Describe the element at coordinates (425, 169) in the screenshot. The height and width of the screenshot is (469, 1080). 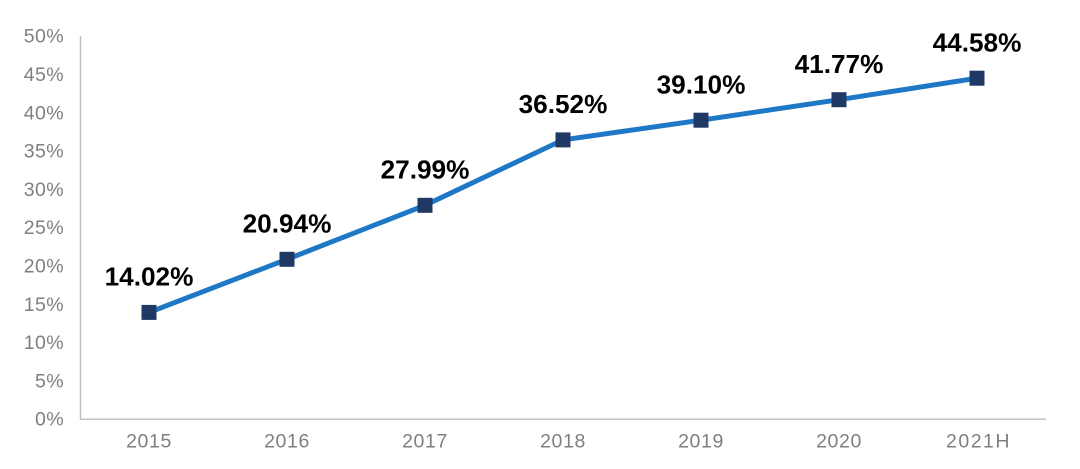
I see `svg-text: 27.99%` at that location.